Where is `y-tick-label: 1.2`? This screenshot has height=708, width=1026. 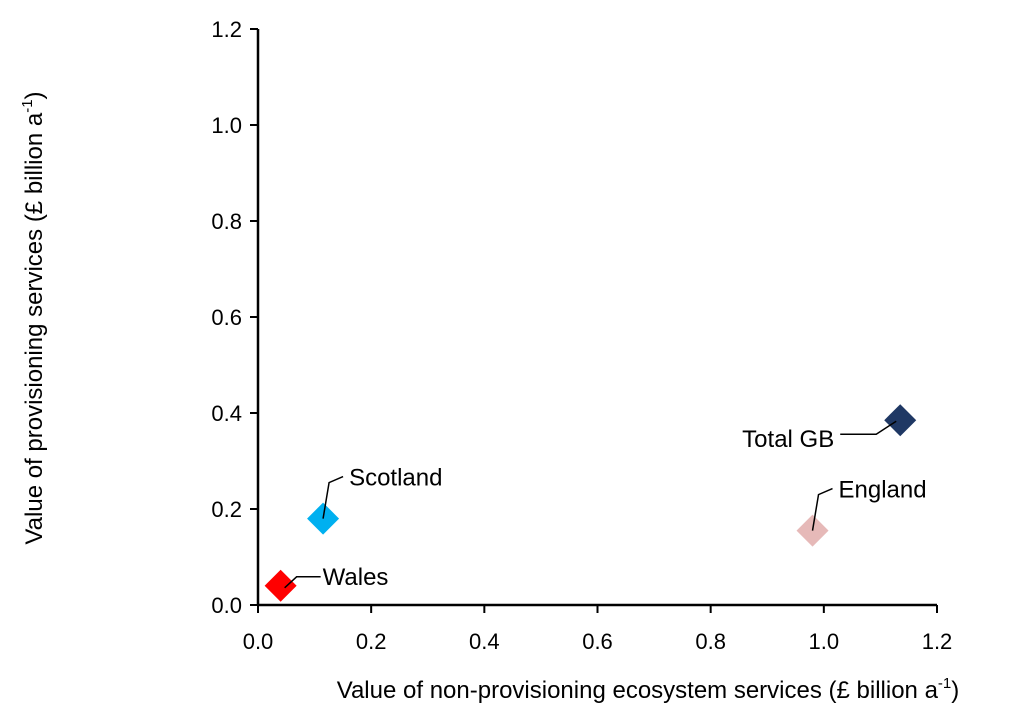
y-tick-label: 1.2 is located at coordinates (226, 29).